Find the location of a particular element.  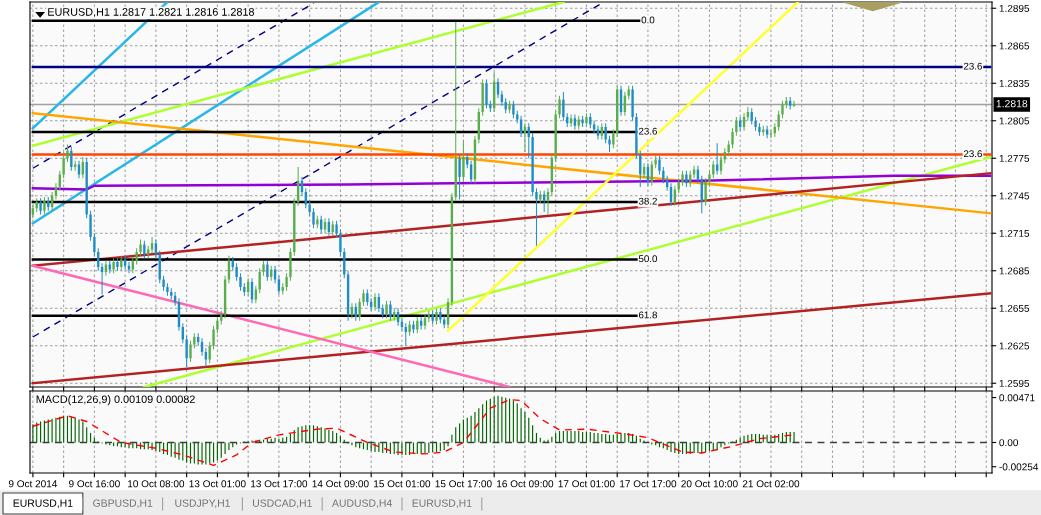

y-tick-label: 1.2745 is located at coordinates (1014, 196).